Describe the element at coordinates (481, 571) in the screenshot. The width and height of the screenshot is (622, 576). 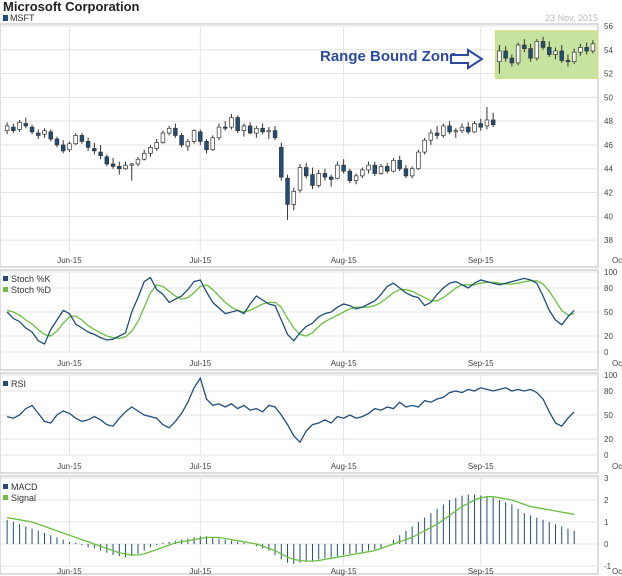
I see `macd-month-label: Sep-15` at that location.